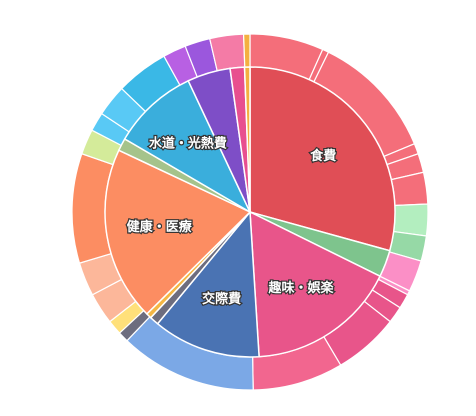 The width and height of the screenshot is (476, 416). I want to click on slice-label-3: 交際費, so click(221, 299).